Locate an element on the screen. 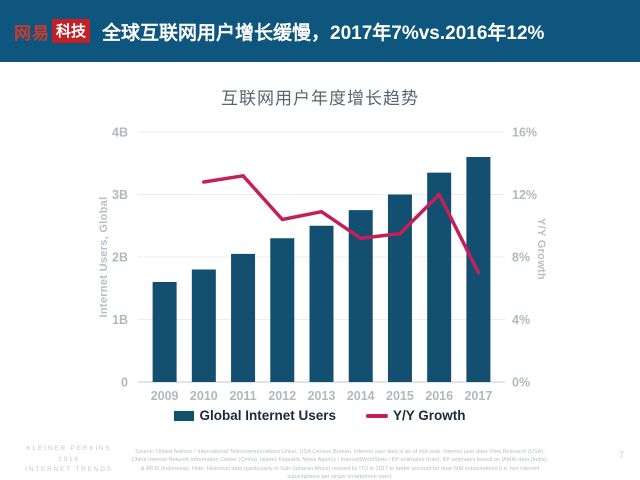 The width and height of the screenshot is (640, 480). right-axis-tick: 8% is located at coordinates (521, 258).